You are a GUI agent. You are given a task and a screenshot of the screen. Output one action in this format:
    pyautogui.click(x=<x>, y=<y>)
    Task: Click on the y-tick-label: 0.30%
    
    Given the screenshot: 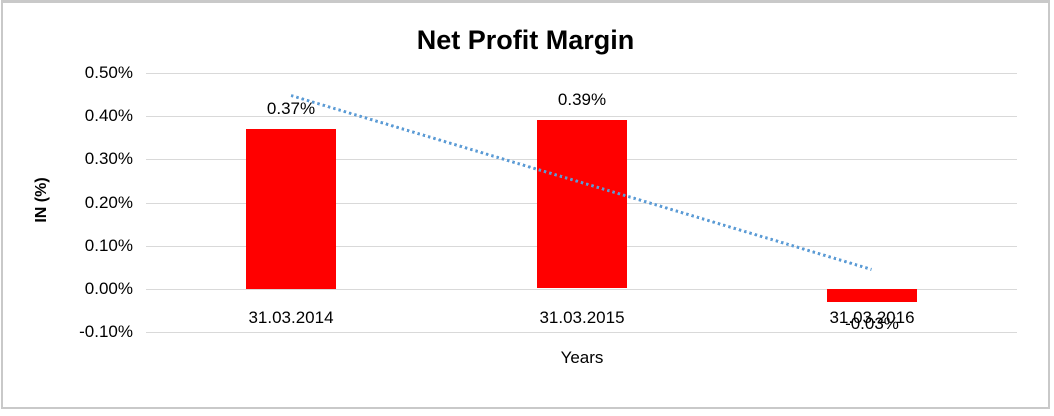 What is the action you would take?
    pyautogui.click(x=108, y=158)
    